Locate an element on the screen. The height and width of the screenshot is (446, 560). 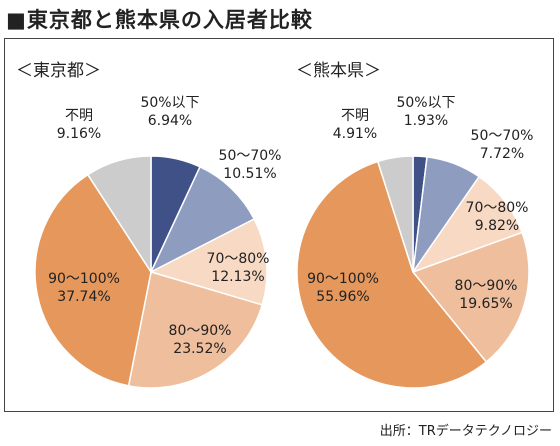
kumamoto-label-90-100: 90～100% 55.96% is located at coordinates (343, 288).